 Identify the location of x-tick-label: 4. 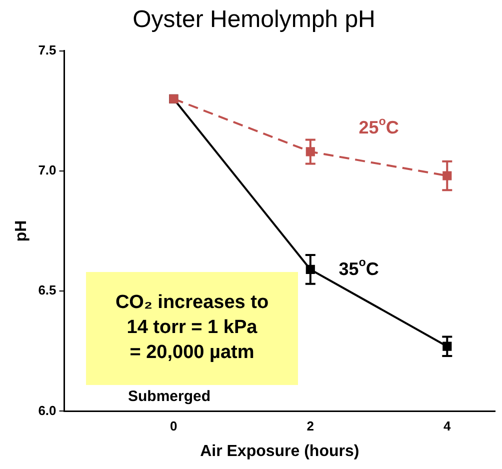
(448, 426).